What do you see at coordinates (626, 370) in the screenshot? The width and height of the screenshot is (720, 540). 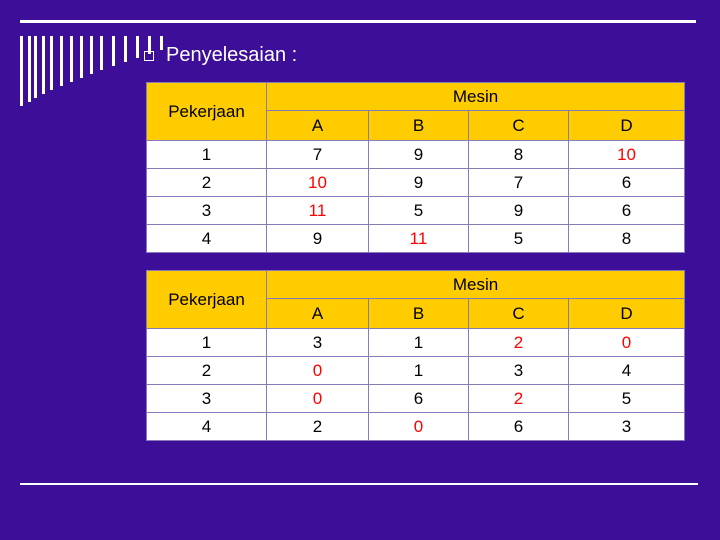 I see `table-cell: 4` at bounding box center [626, 370].